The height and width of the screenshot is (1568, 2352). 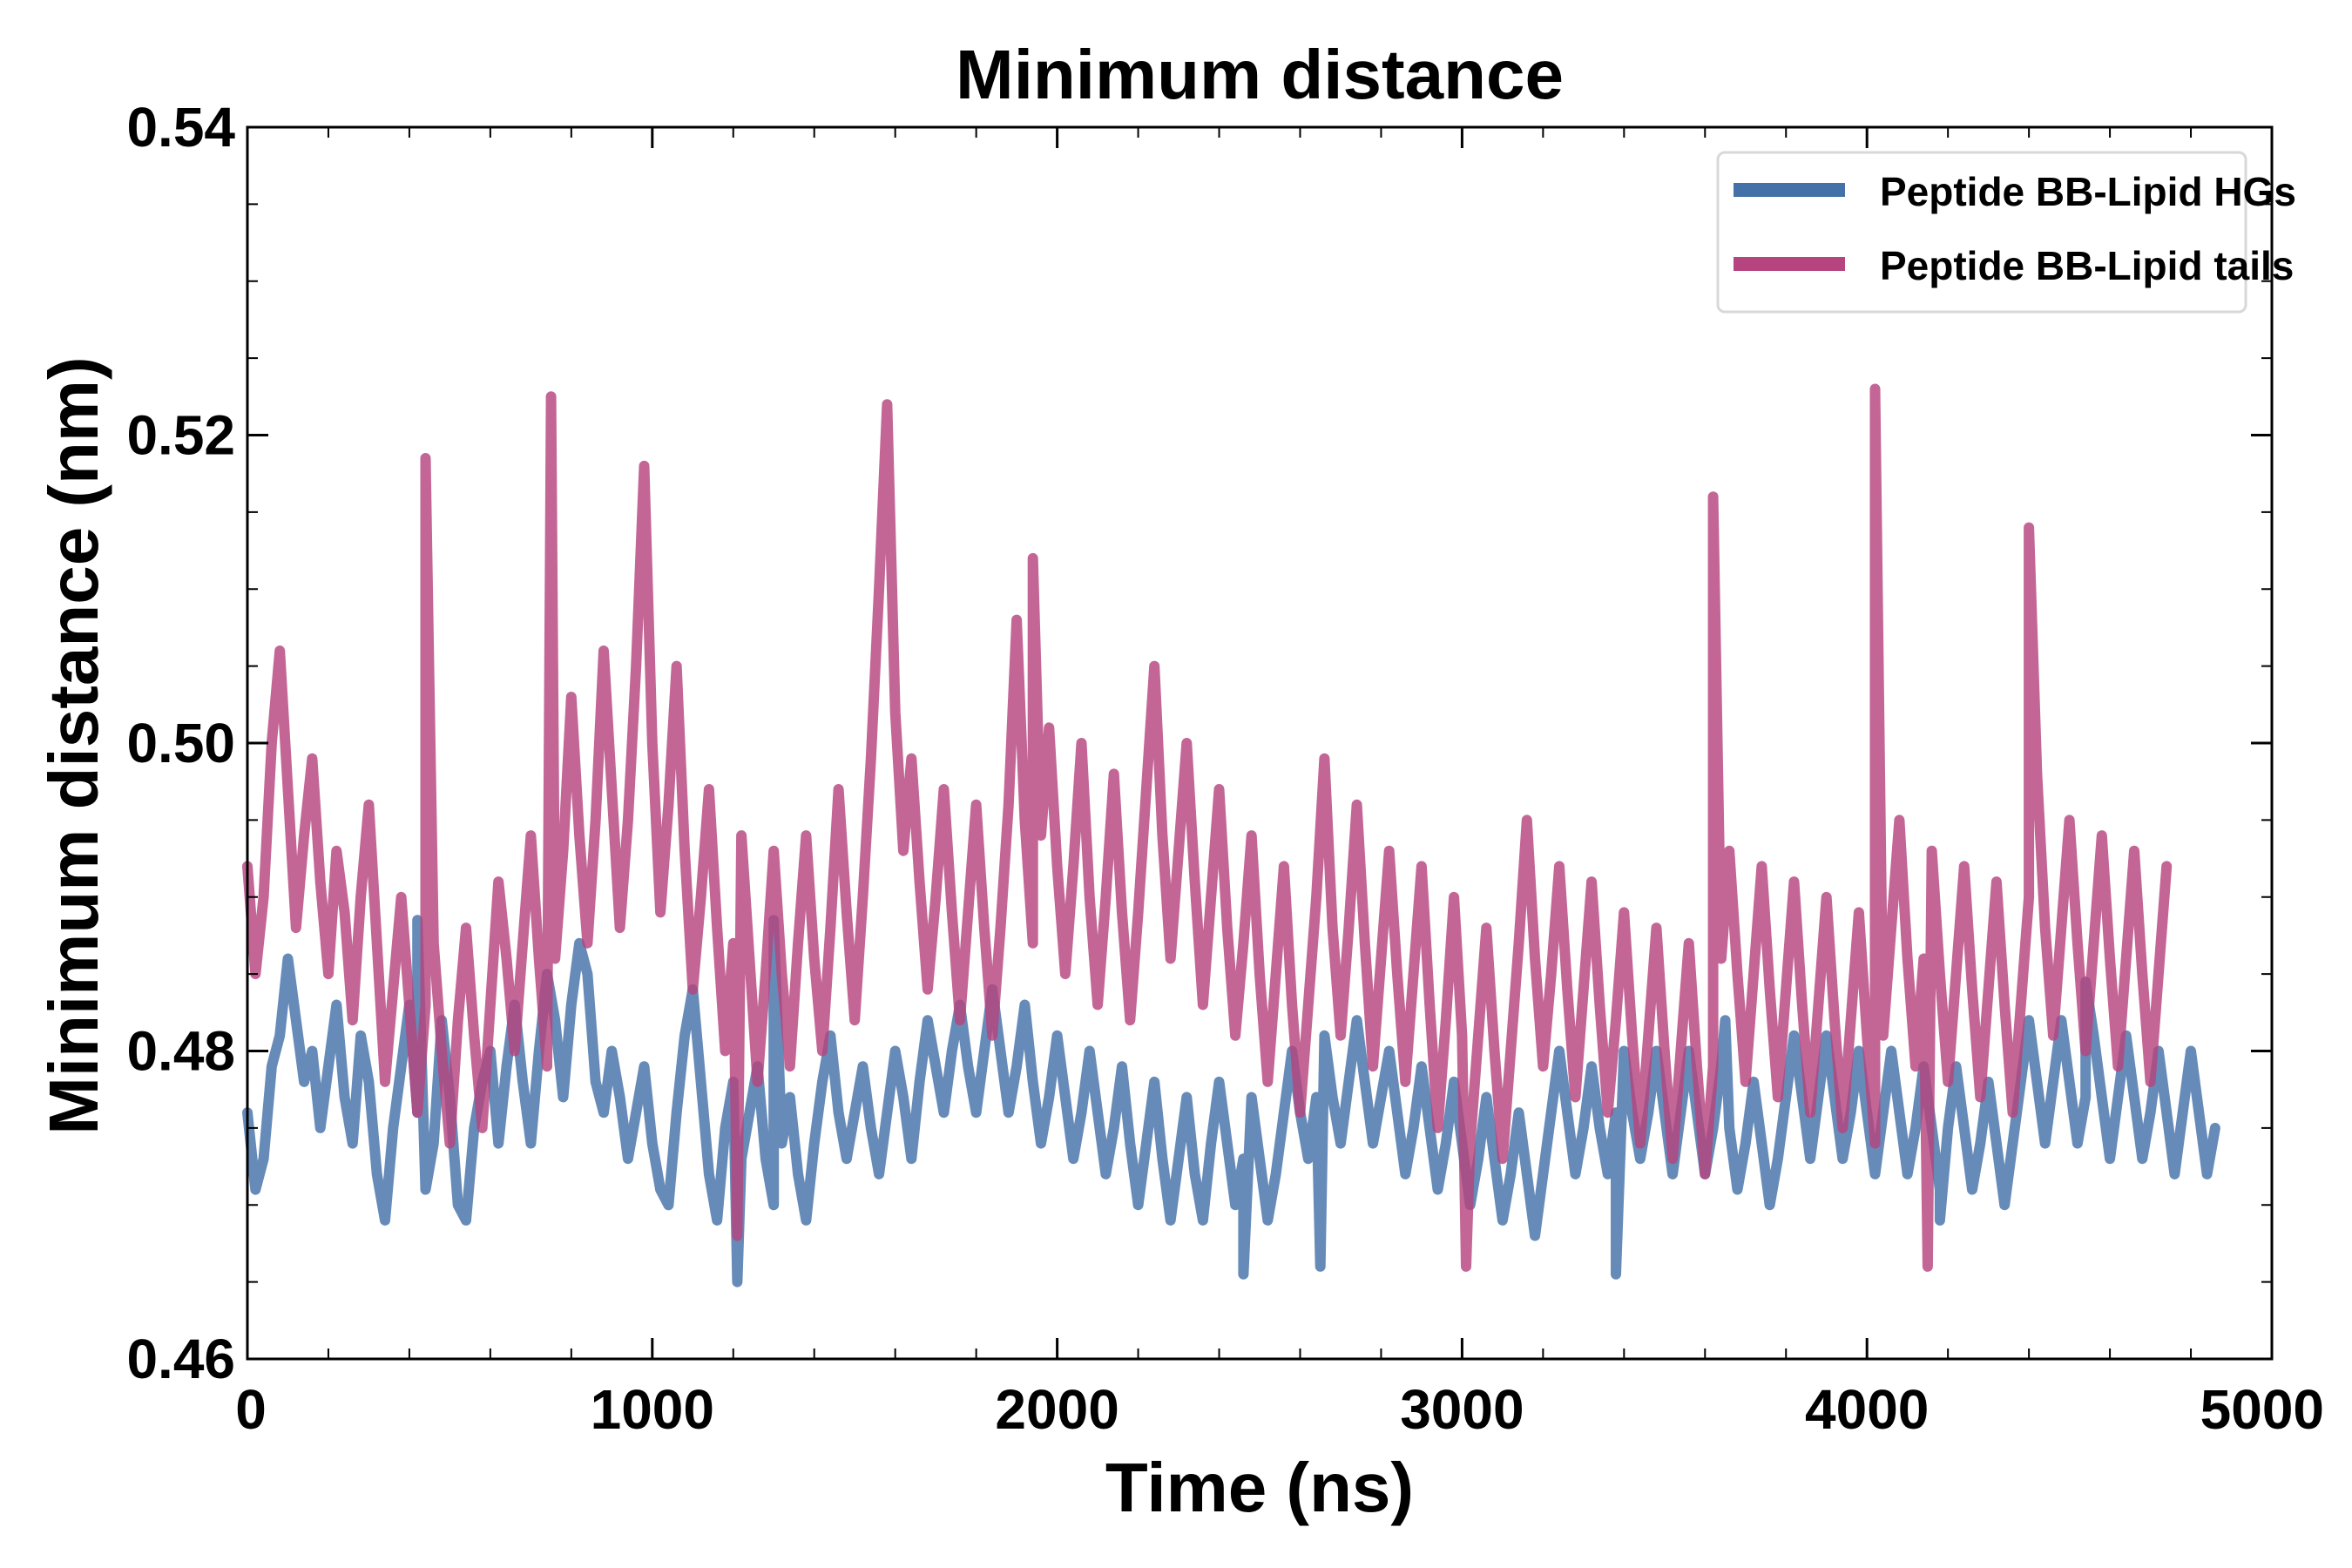 I want to click on y-axis-label: Minimum distance (nm), so click(x=74, y=745).